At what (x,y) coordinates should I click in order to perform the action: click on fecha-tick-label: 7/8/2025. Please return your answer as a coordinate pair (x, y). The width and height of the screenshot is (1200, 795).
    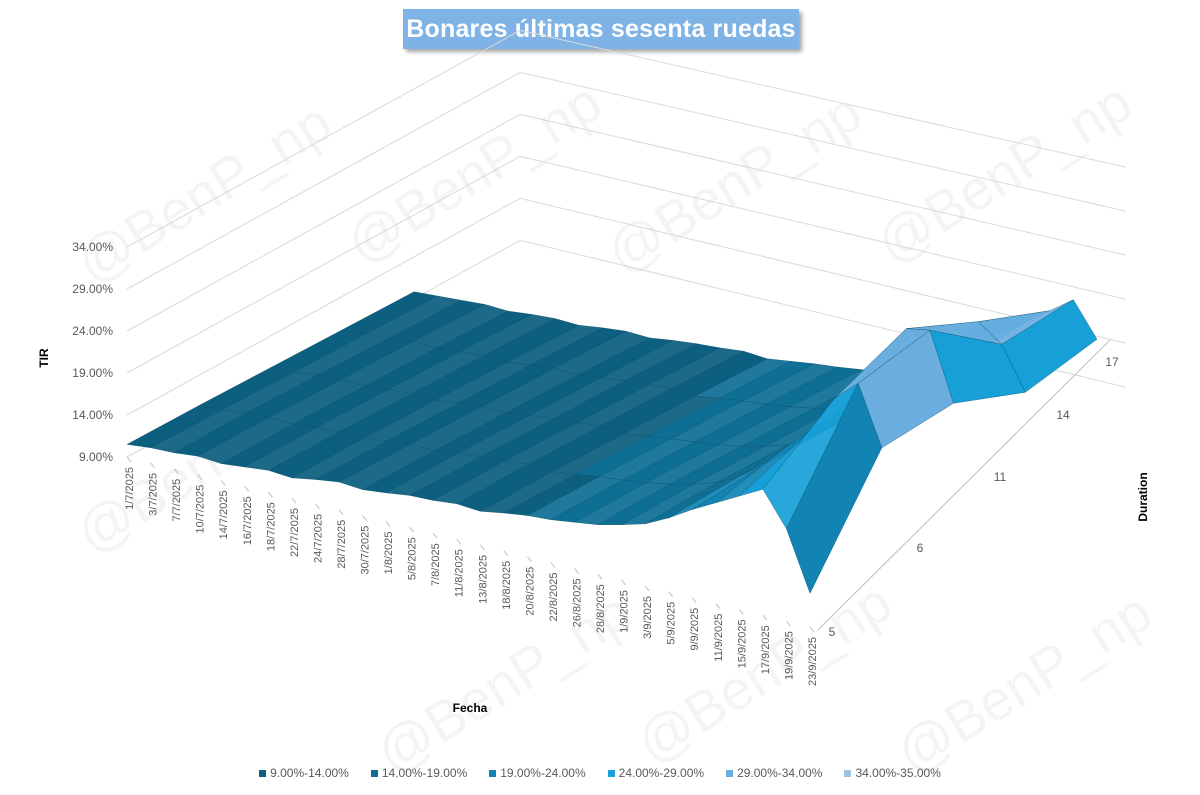
    Looking at the image, I should click on (436, 564).